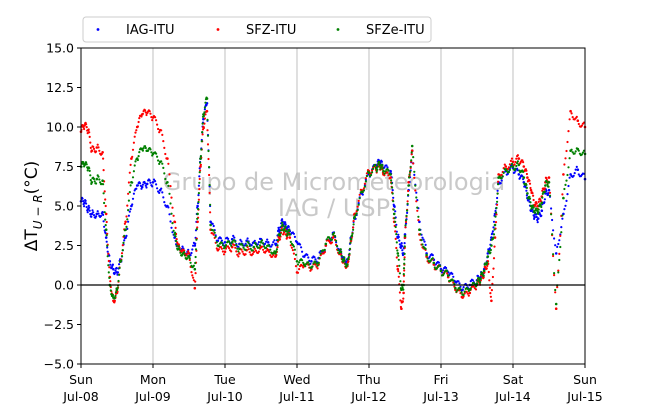 The image size is (650, 409). Describe the element at coordinates (32, 240) in the screenshot. I see `y-axis-label-main: ΔT` at that location.